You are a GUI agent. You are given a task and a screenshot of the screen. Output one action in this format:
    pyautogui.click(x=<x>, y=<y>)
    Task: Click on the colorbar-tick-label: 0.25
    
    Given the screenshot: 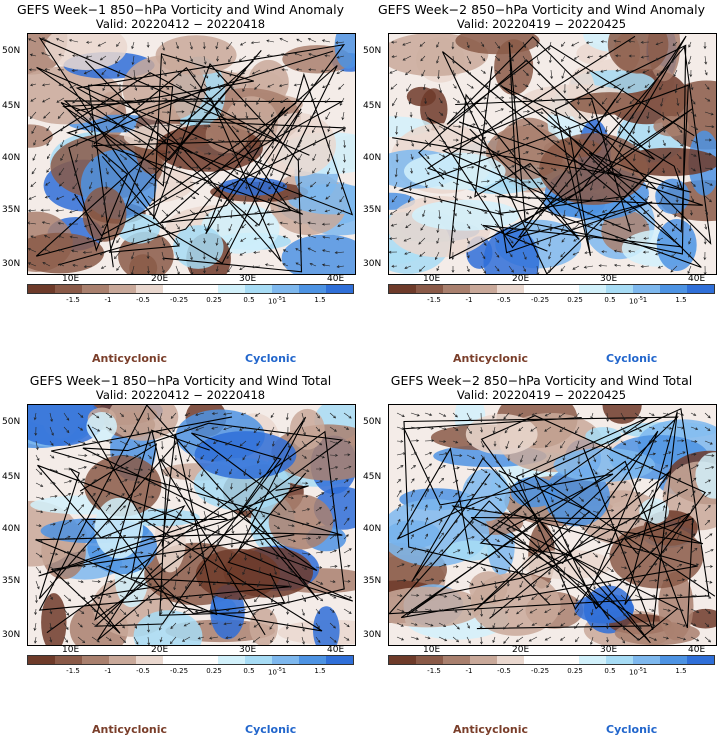 What is the action you would take?
    pyautogui.click(x=214, y=671)
    